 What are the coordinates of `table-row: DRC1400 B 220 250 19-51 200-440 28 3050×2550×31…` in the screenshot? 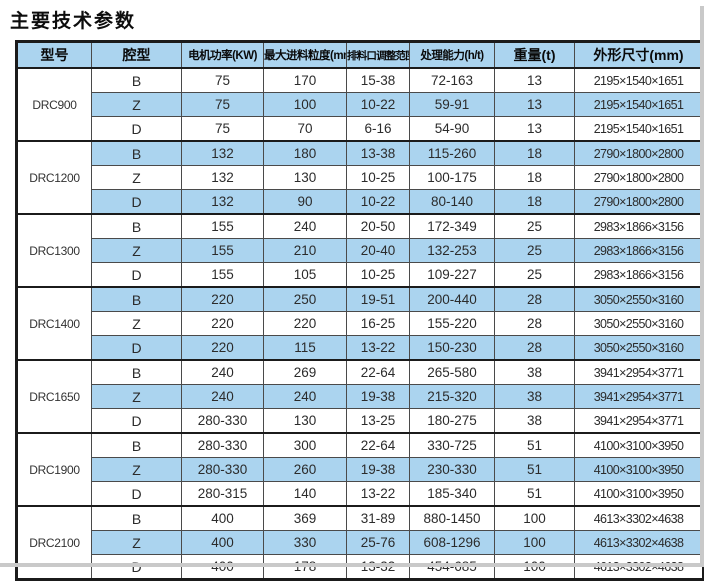 It's located at (360, 323).